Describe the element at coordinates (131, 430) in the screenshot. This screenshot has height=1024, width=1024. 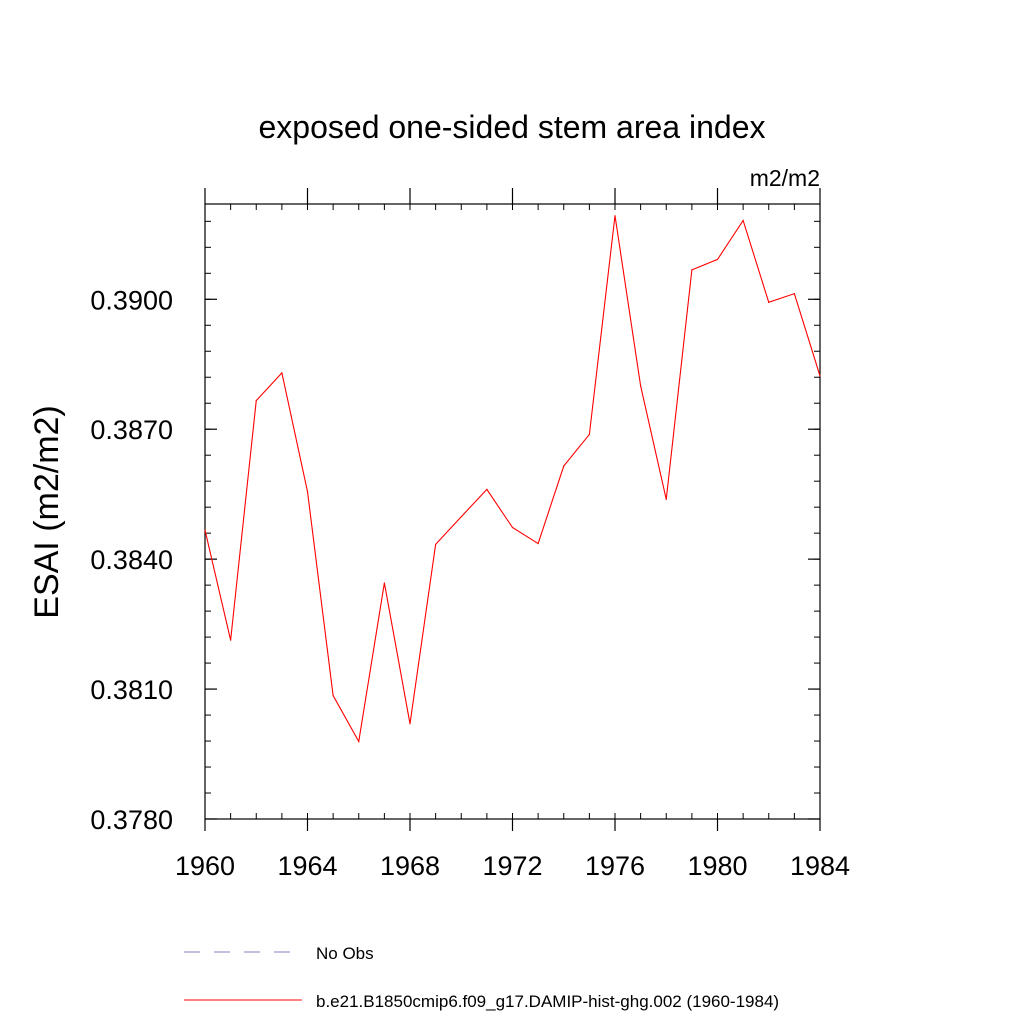
I see `y-tick-label: 0.3870` at that location.